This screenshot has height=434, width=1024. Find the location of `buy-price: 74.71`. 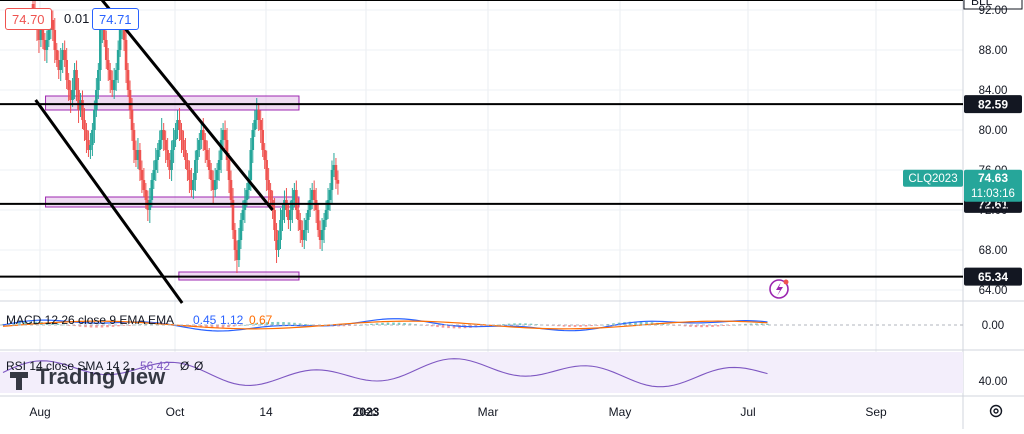

buy-price: 74.71 is located at coordinates (115, 19).